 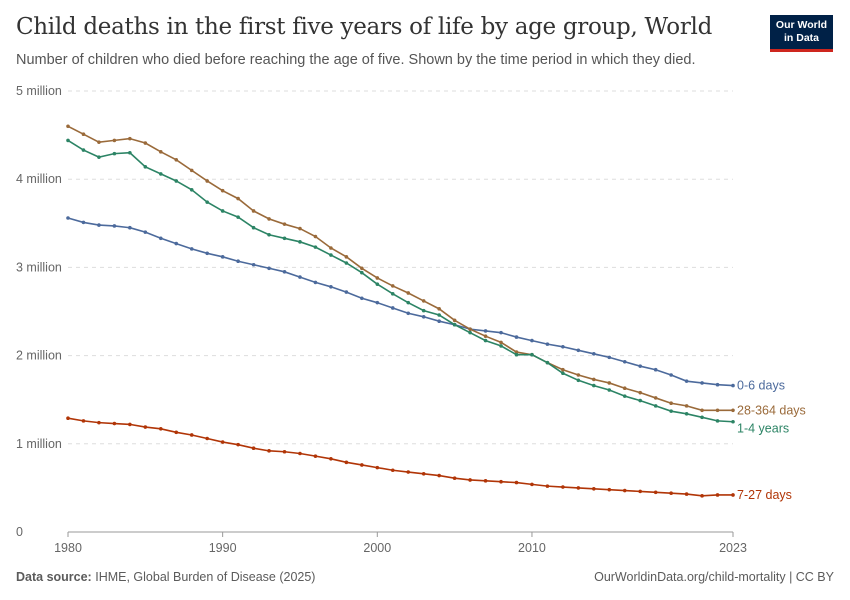 What do you see at coordinates (763, 428) in the screenshot?
I see `series-label: 1-4 years` at bounding box center [763, 428].